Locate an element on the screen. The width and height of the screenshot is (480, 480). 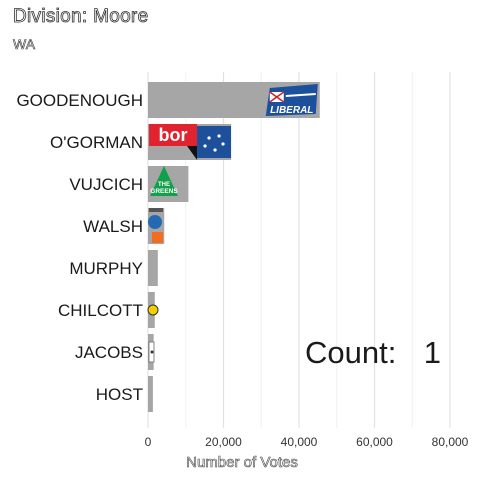
category-label: MURPHY is located at coordinates (106, 268).